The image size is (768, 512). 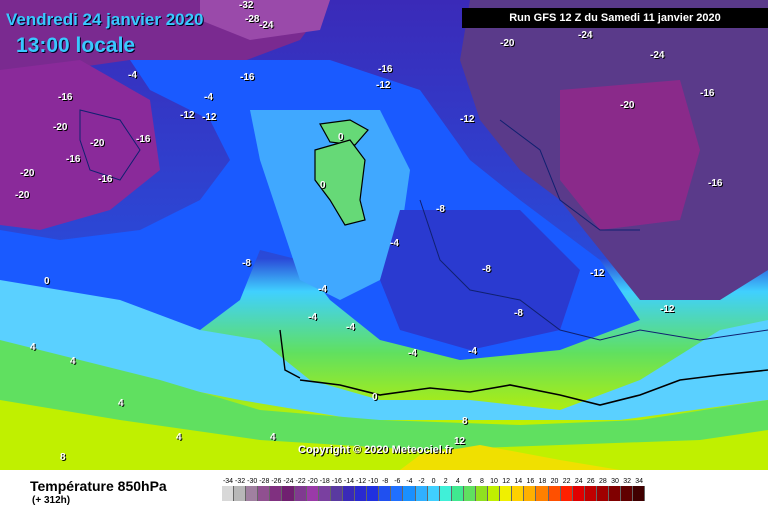 I want to click on scale-step: 6, so click(x=469, y=489).